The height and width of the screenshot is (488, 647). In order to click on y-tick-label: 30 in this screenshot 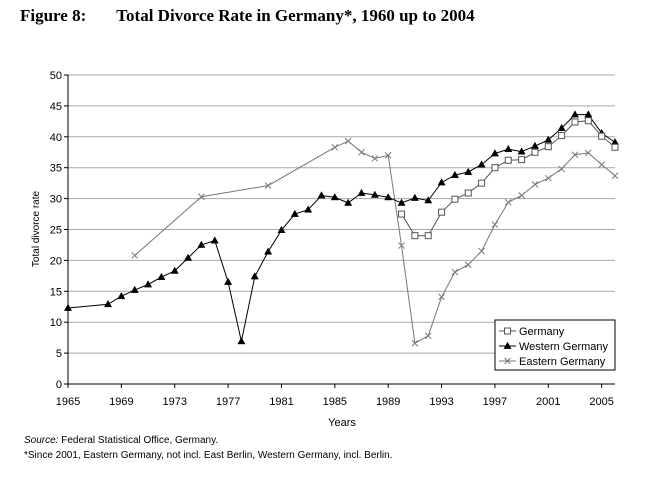, I will do `click(56, 200)`.